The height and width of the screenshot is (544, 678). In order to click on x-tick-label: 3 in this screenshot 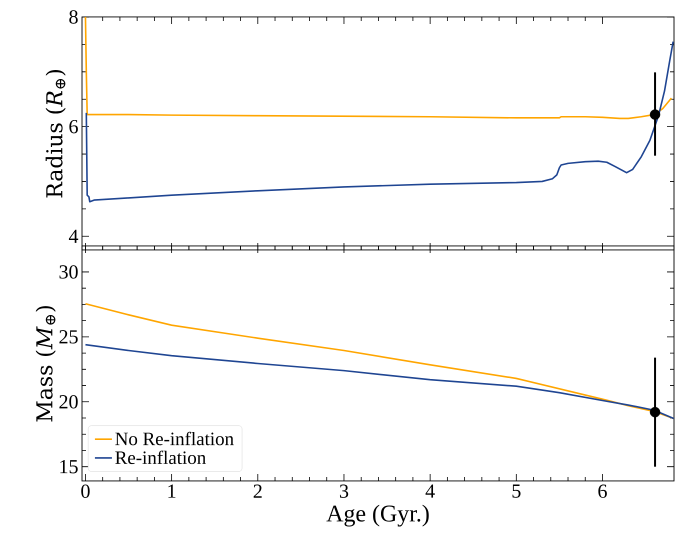, I will do `click(344, 491)`.